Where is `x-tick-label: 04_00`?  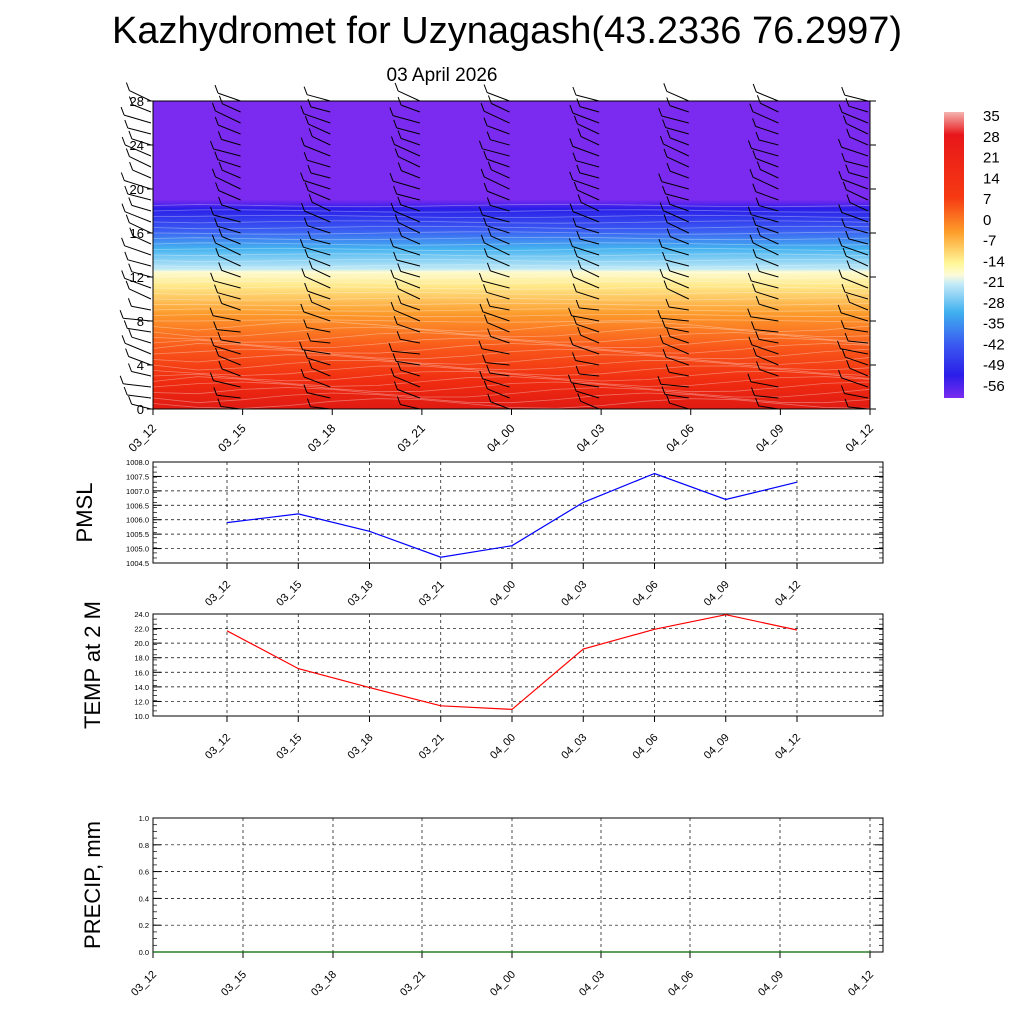 x-tick-label: 04_00 is located at coordinates (503, 747).